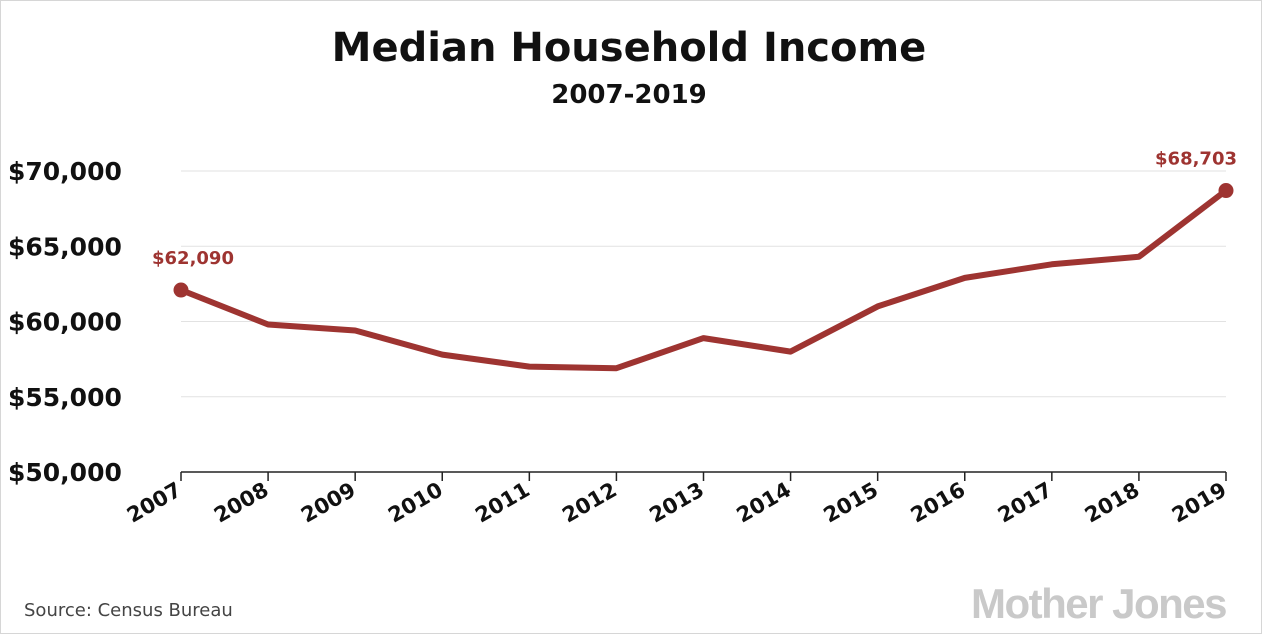 This screenshot has height=634, width=1262. Describe the element at coordinates (629, 95) in the screenshot. I see `chart-subtitle: 2007-2019` at that location.